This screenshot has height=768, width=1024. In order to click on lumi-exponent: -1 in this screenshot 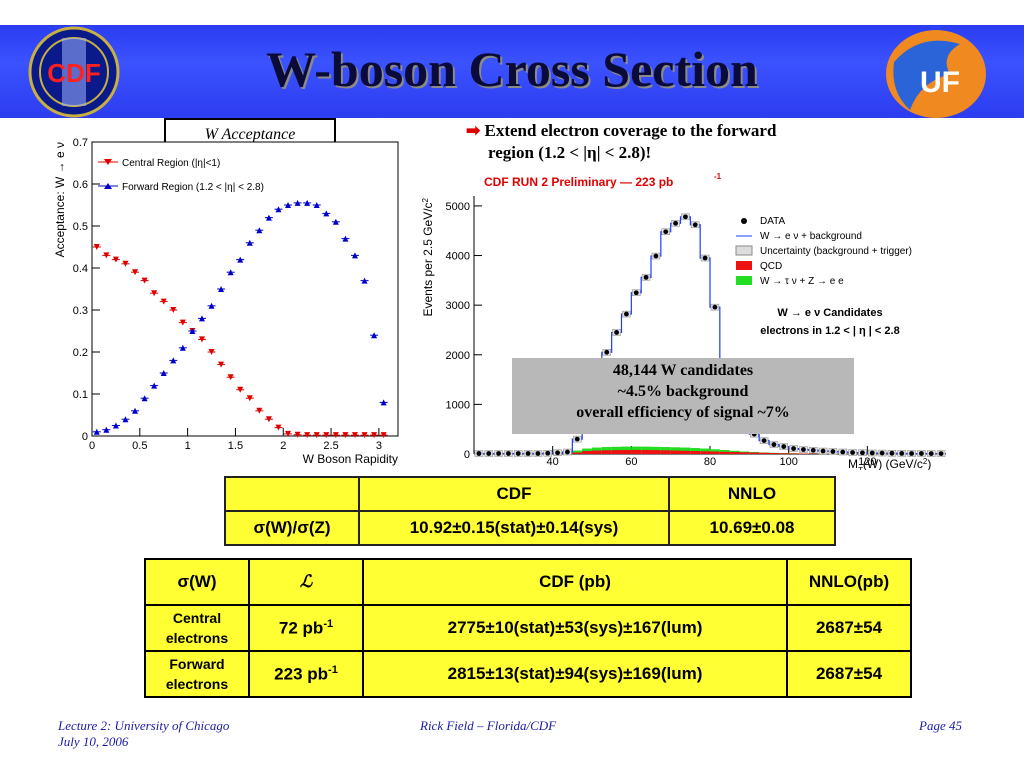, I will do `click(333, 669)`.